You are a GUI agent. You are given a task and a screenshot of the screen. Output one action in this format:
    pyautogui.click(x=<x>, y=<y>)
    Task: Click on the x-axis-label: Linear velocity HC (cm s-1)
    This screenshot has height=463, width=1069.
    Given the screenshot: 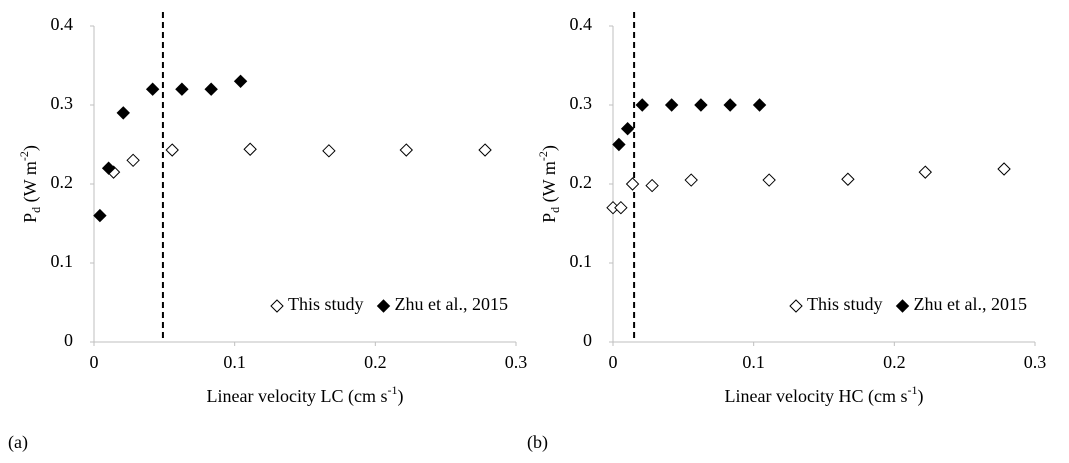 What is the action you would take?
    pyautogui.click(x=824, y=395)
    